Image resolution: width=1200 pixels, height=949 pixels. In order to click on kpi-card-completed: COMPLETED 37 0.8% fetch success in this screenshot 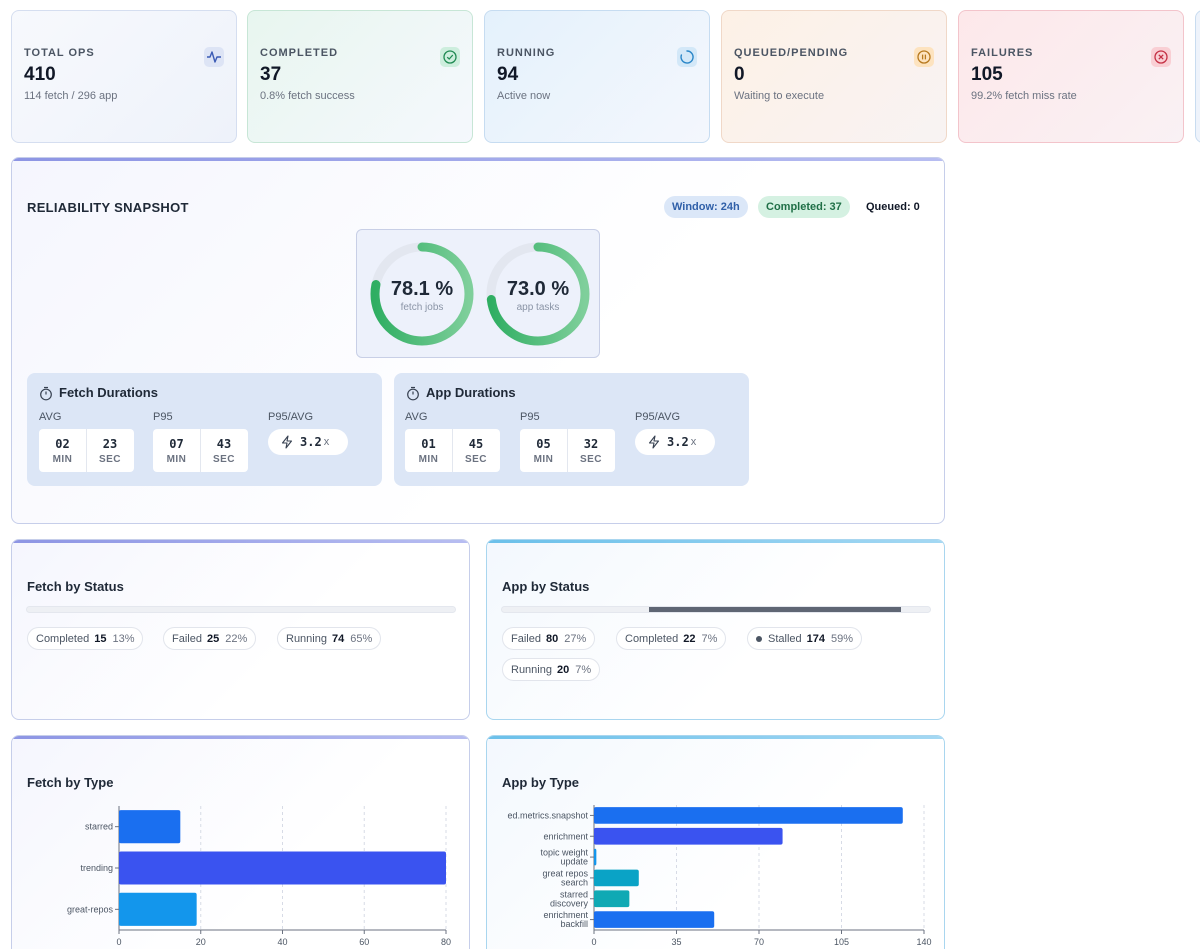, I will do `click(360, 76)`.